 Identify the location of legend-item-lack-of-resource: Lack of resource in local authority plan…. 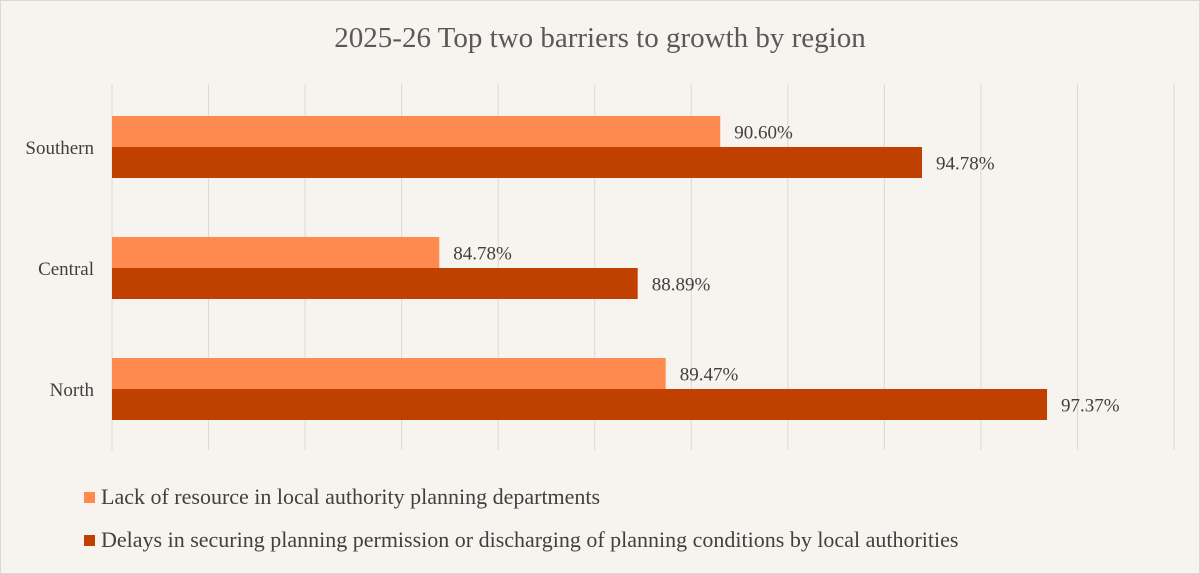
(342, 497).